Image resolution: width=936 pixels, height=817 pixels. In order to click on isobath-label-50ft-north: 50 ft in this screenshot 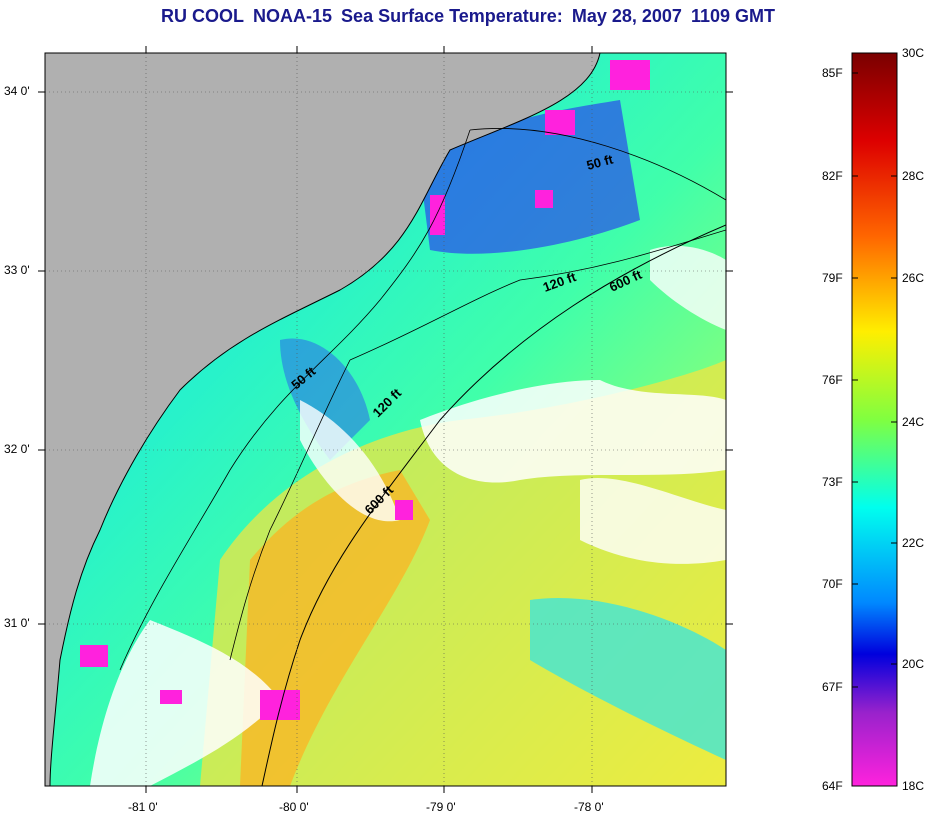, I will do `click(600, 162)`.